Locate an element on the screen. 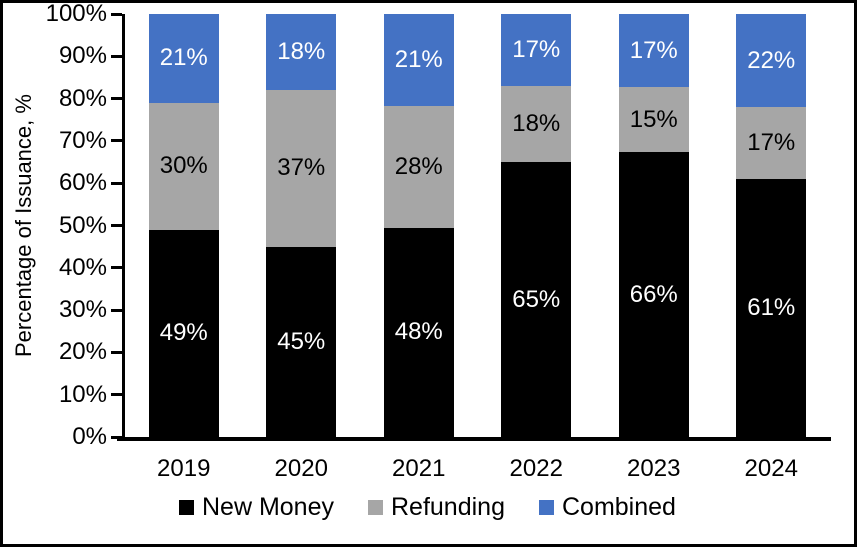 The width and height of the screenshot is (857, 547). segment-label: 66% is located at coordinates (653, 294).